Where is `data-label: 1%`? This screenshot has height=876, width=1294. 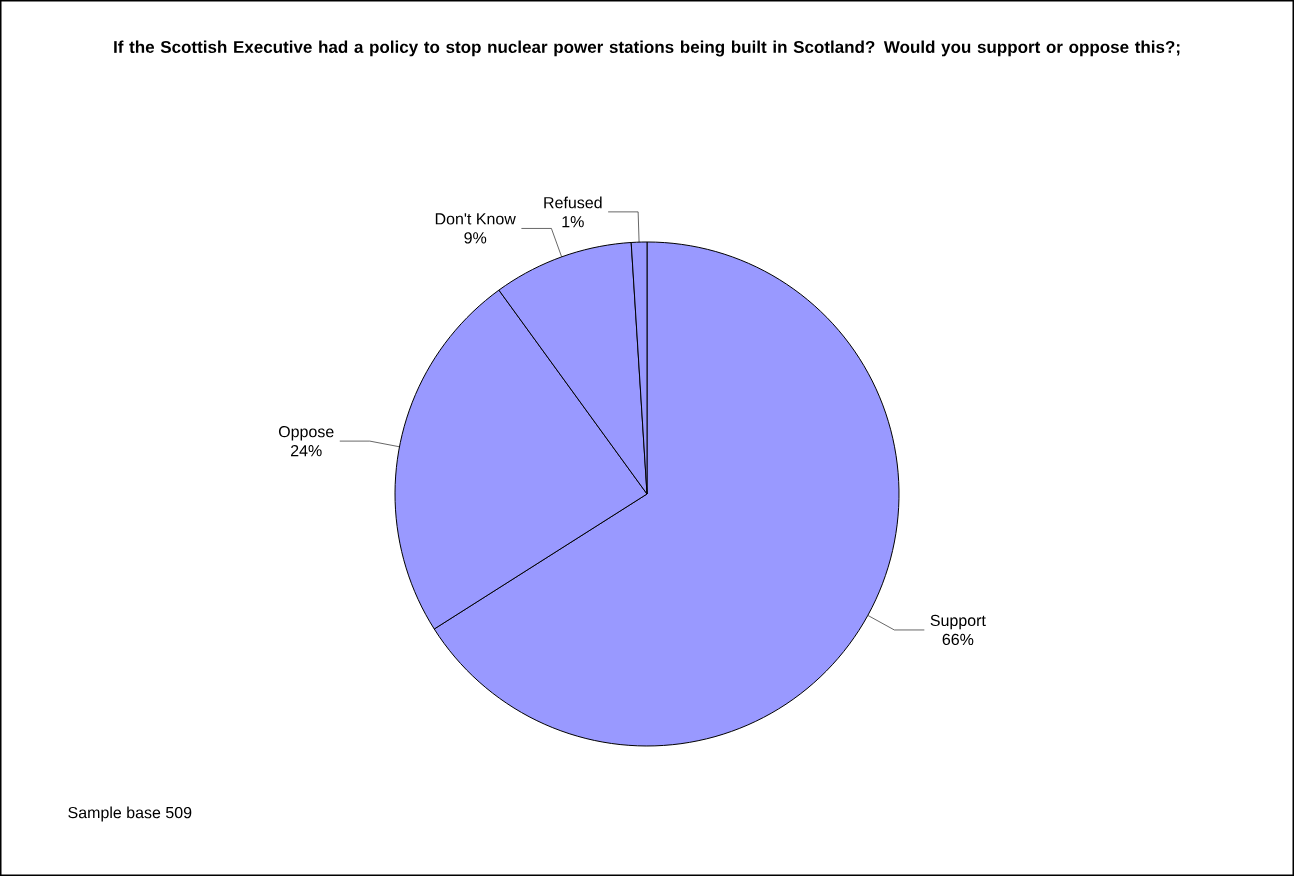
data-label: 1% is located at coordinates (573, 222).